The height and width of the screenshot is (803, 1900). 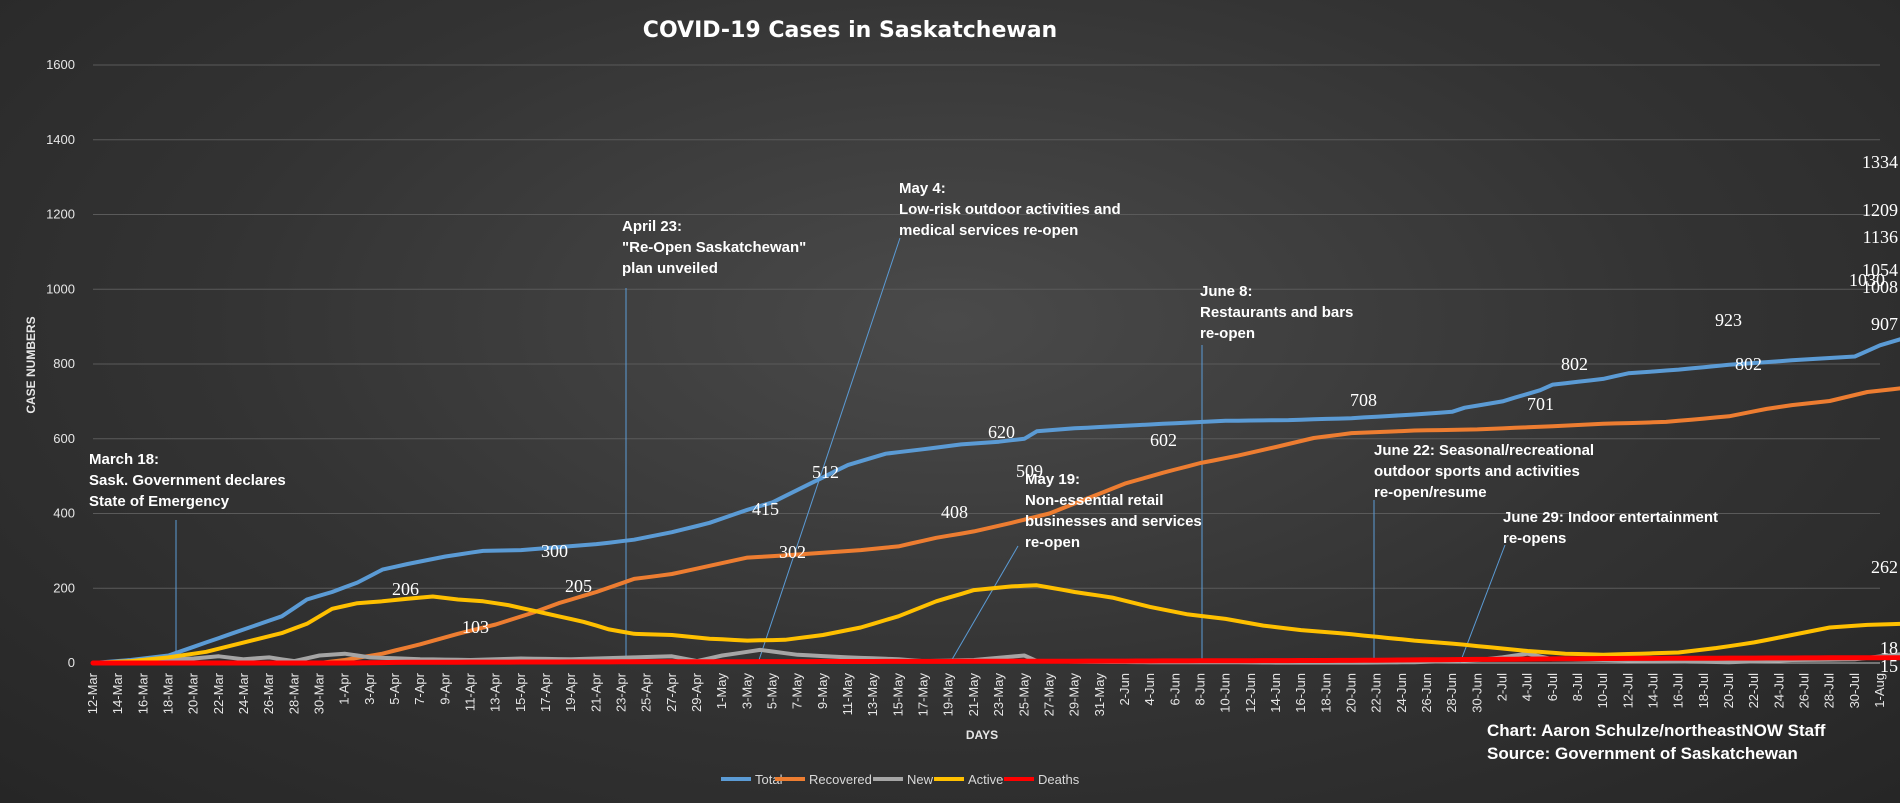 I want to click on x-tick-label: 28-Mar, so click(x=293, y=693).